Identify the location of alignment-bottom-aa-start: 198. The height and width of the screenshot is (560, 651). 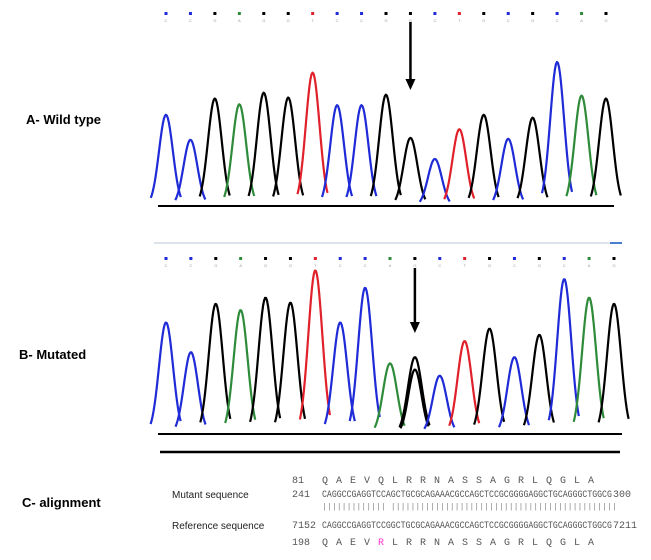
(301, 543).